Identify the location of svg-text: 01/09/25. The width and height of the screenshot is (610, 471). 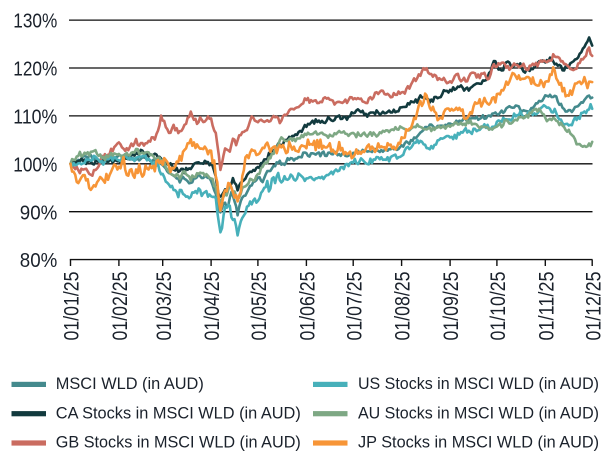
(451, 305).